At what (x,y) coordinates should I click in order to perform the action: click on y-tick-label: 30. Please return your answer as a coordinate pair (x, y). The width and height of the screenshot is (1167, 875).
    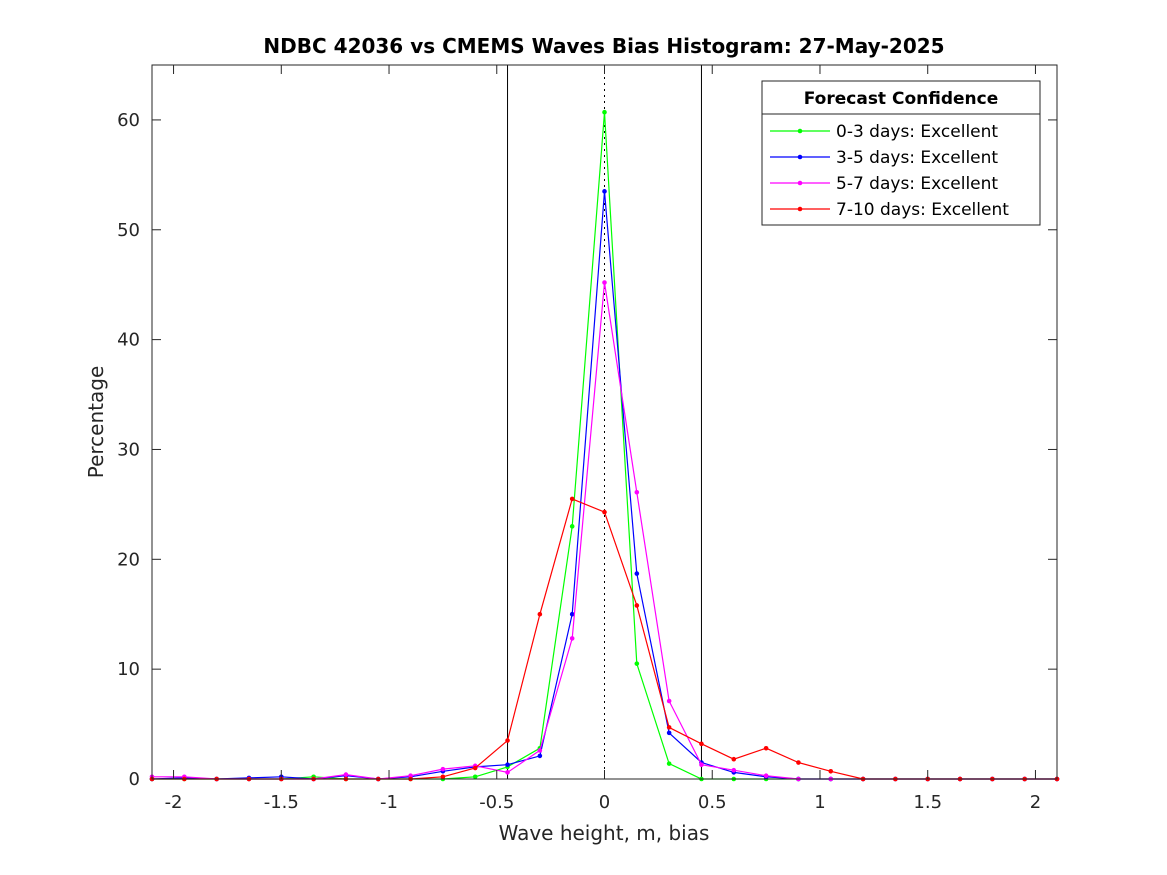
    Looking at the image, I should click on (128, 449).